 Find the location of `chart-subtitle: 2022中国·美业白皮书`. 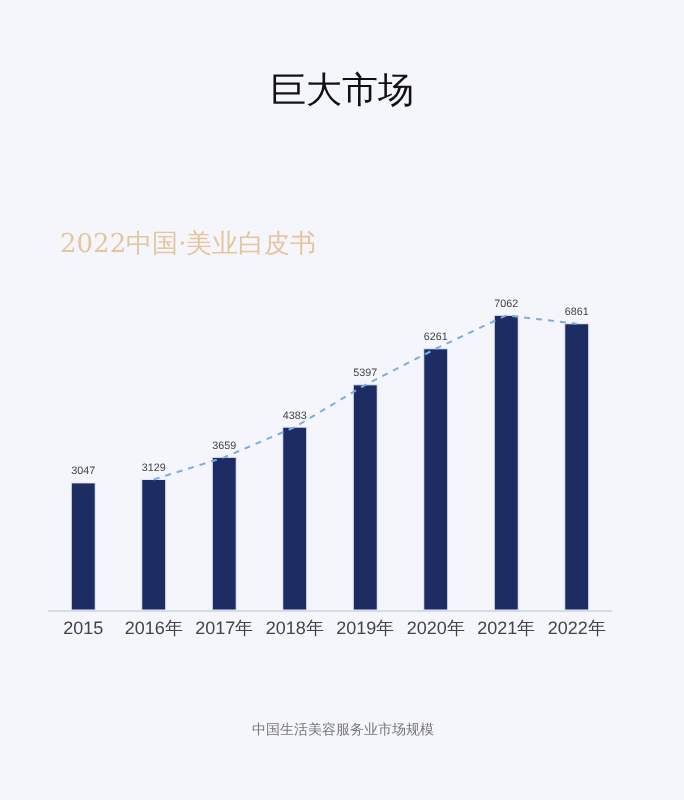

chart-subtitle: 2022中国·美业白皮书 is located at coordinates (188, 244).